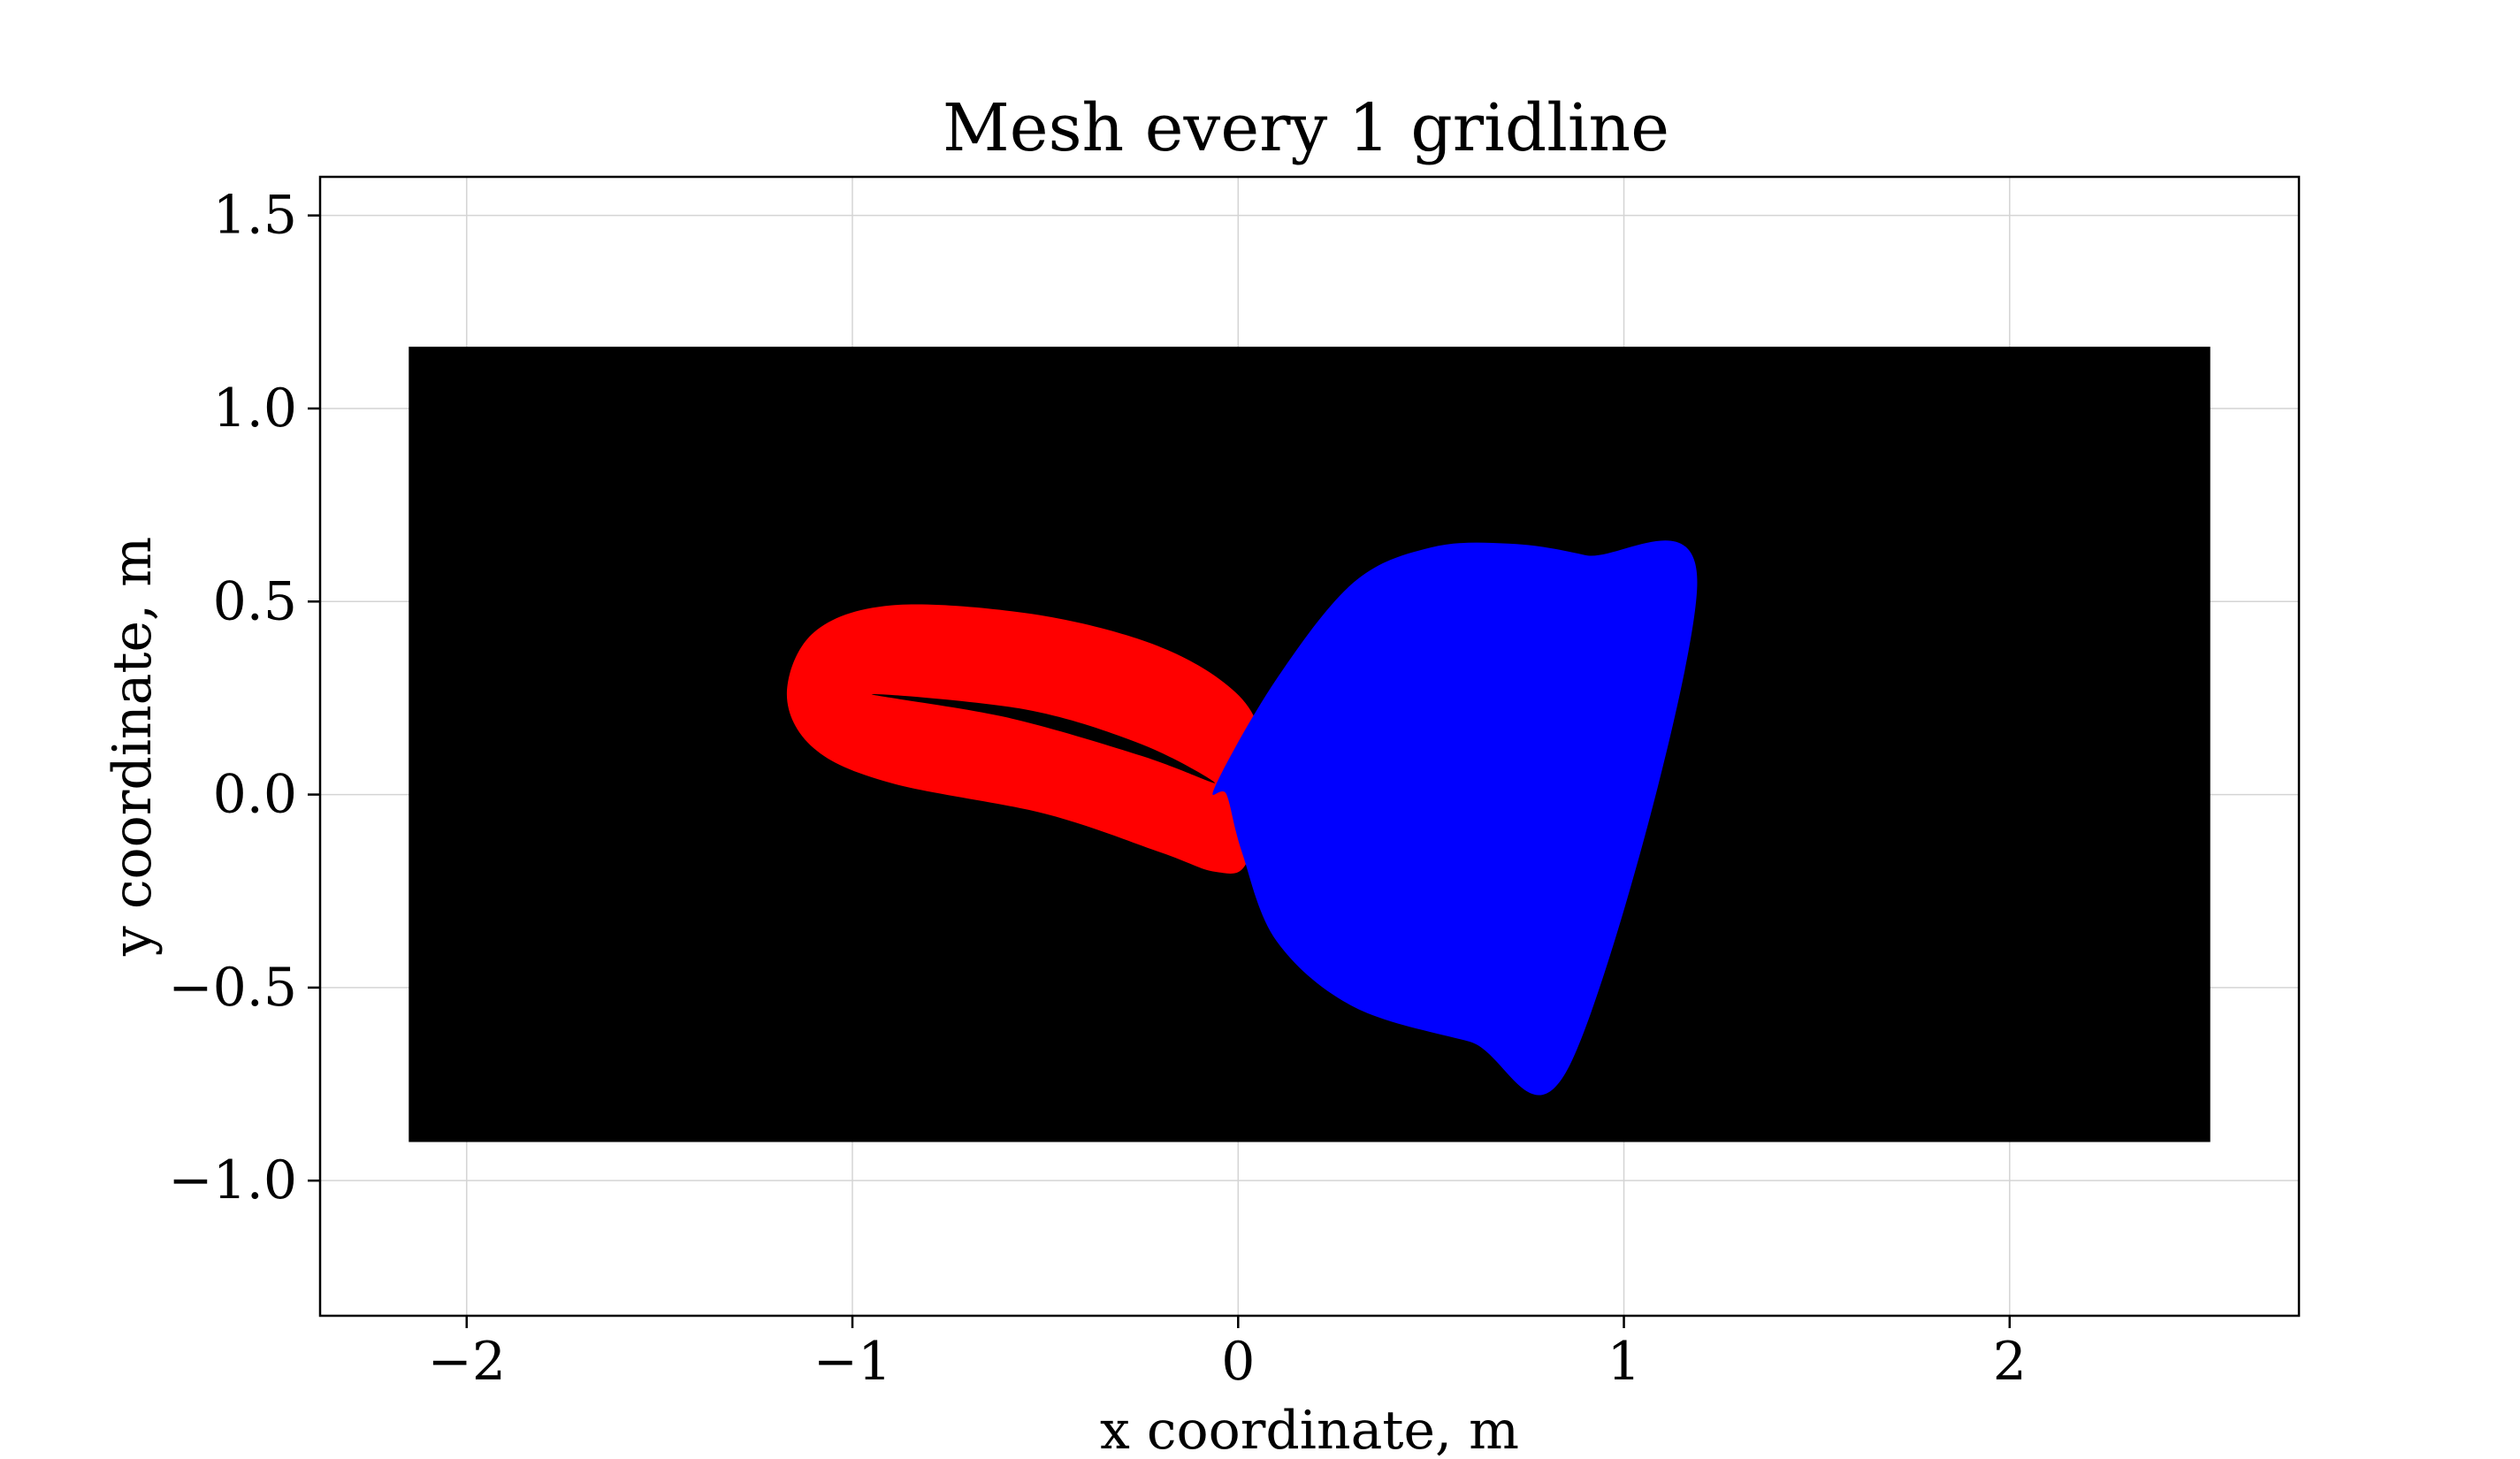 The width and height of the screenshot is (2520, 1459). What do you see at coordinates (1455, 818) in the screenshot?
I see `fan-mesh` at bounding box center [1455, 818].